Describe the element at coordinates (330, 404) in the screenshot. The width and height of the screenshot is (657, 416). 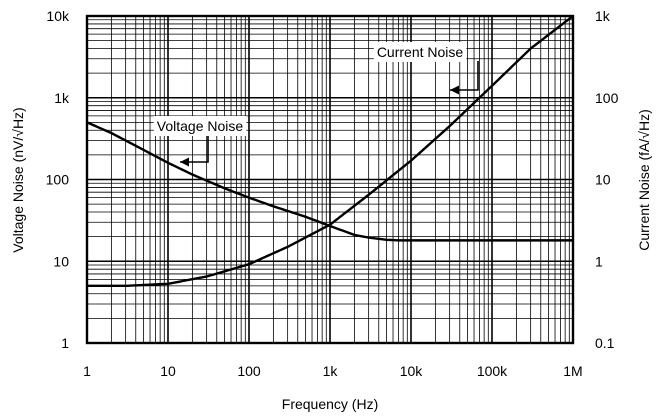
I see `x-axis-title: Frequency (Hz)` at that location.